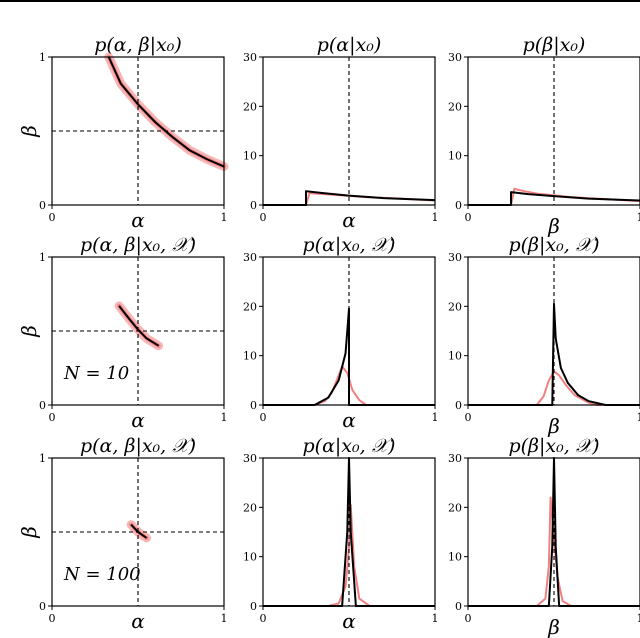 The image size is (640, 638). I want to click on sample-size-annotation: N = 100, so click(102, 574).